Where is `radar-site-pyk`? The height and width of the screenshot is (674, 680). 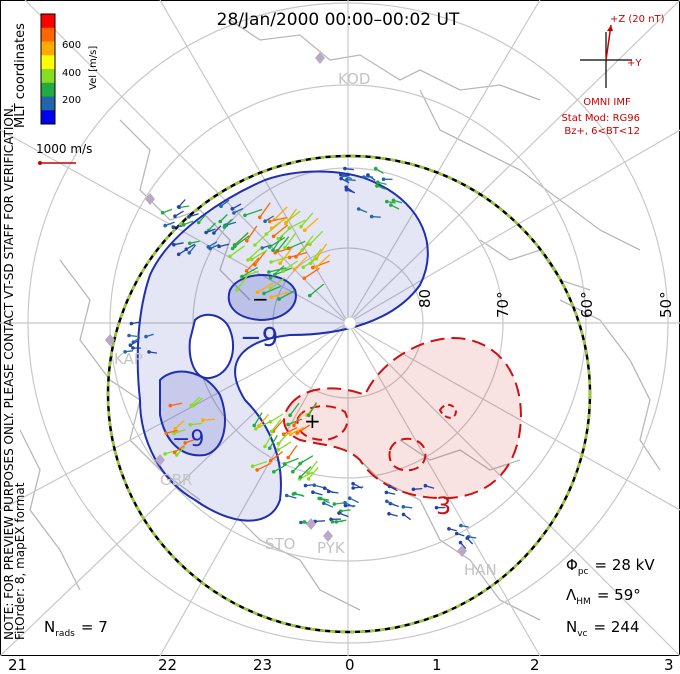
radar-site-pyk is located at coordinates (328, 536).